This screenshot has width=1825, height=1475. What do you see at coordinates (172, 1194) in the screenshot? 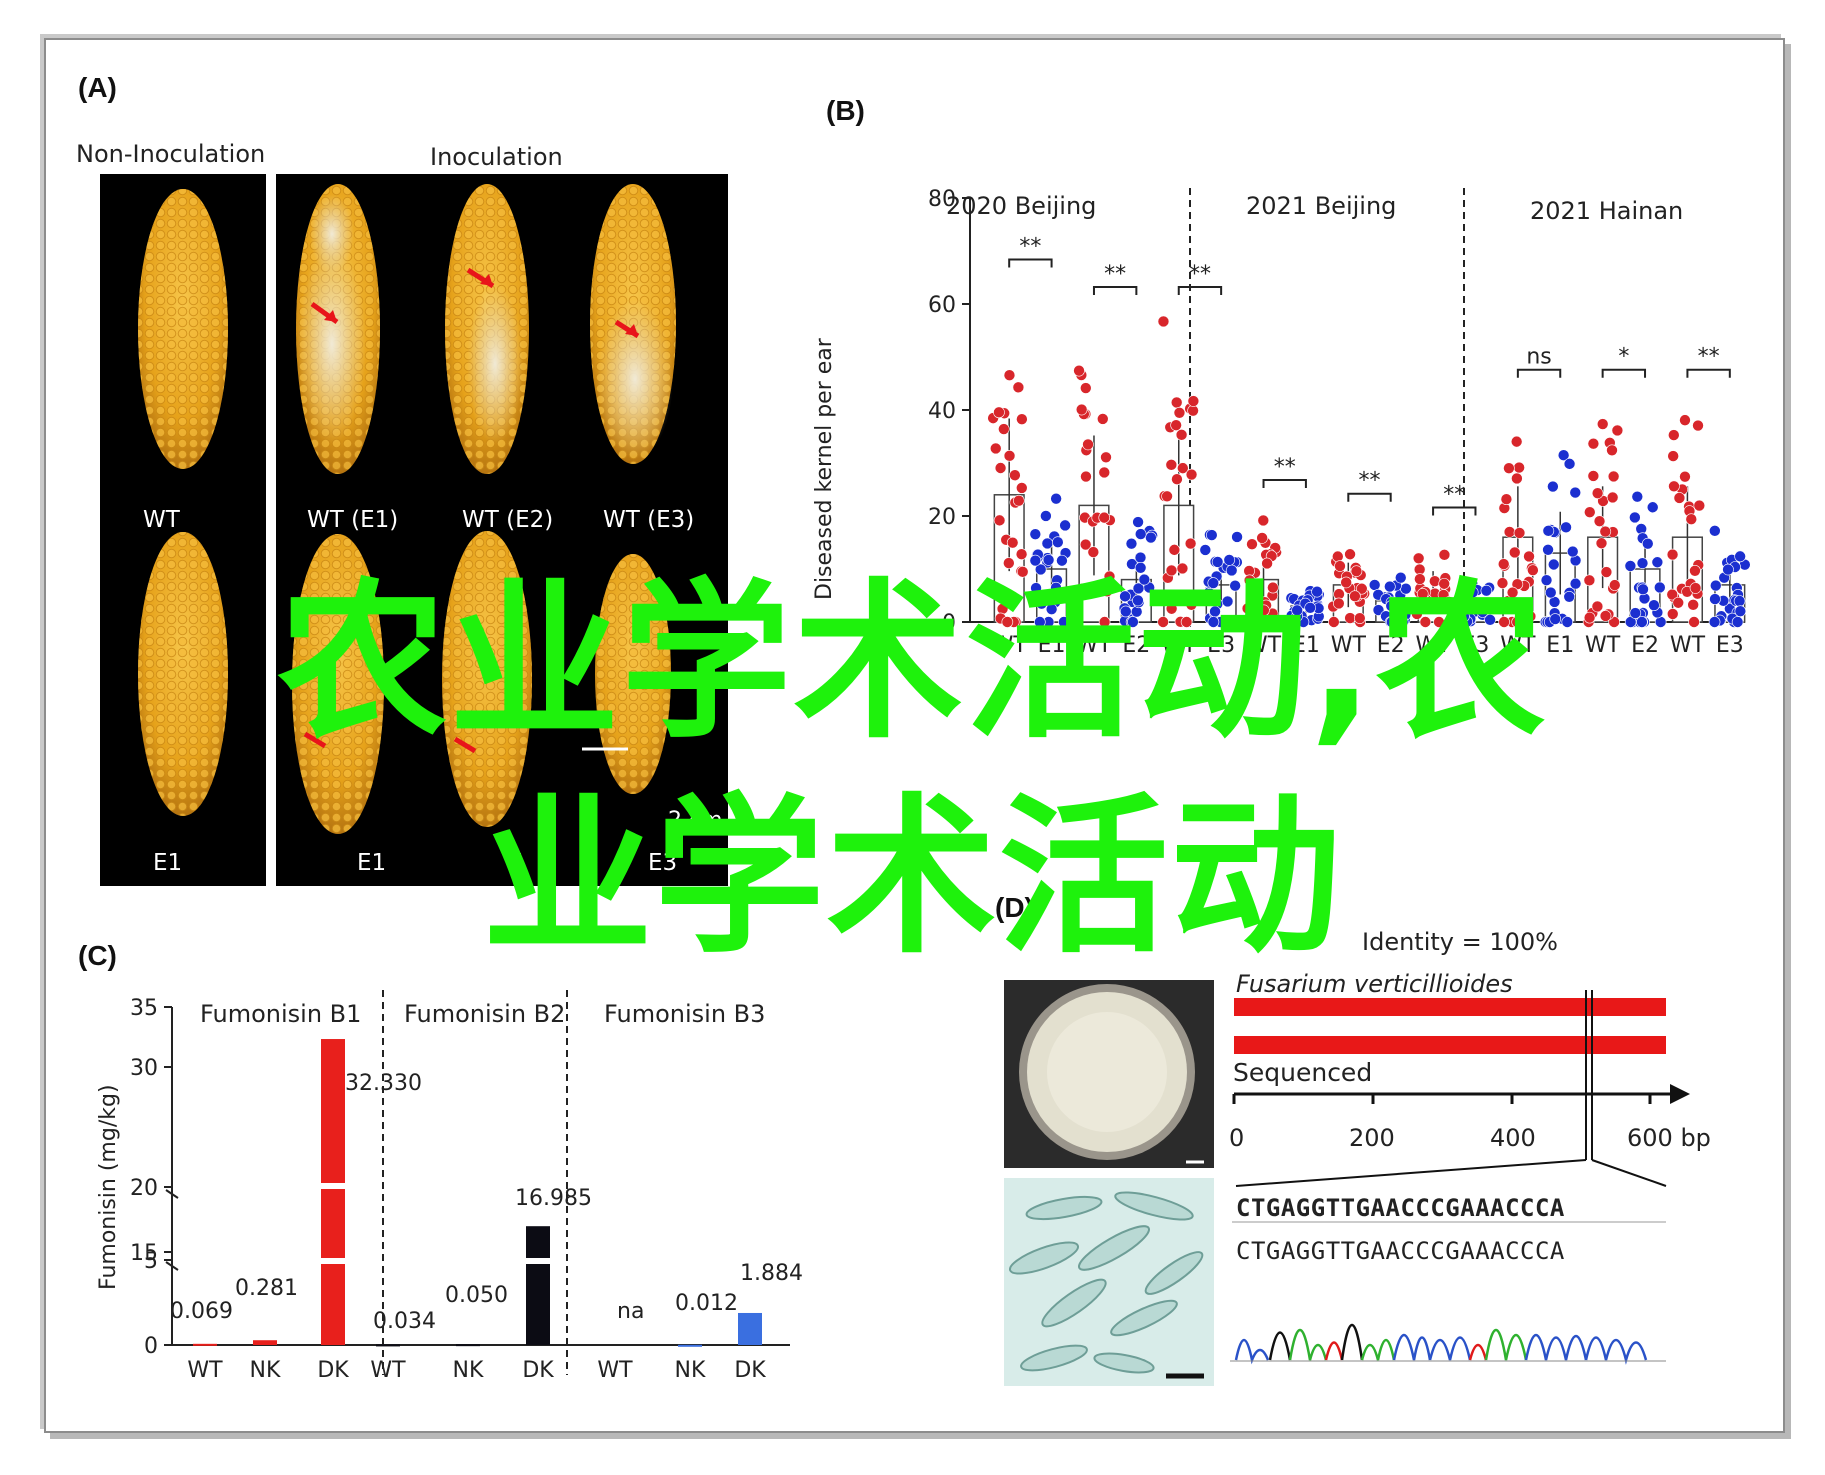
I see `c-axis-break` at bounding box center [172, 1194].